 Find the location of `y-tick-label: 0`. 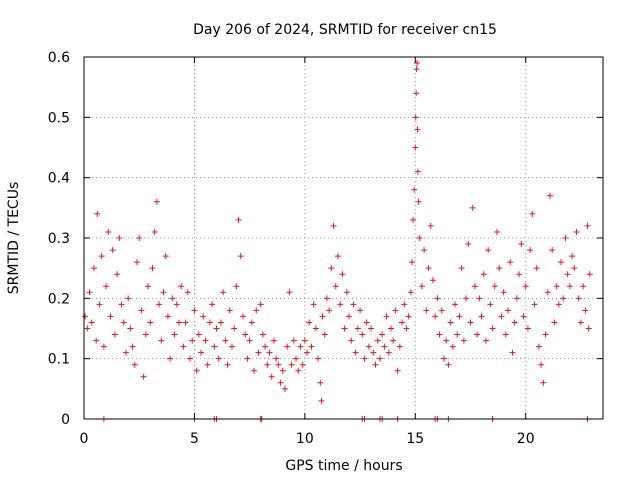

y-tick-label: 0 is located at coordinates (65, 420).